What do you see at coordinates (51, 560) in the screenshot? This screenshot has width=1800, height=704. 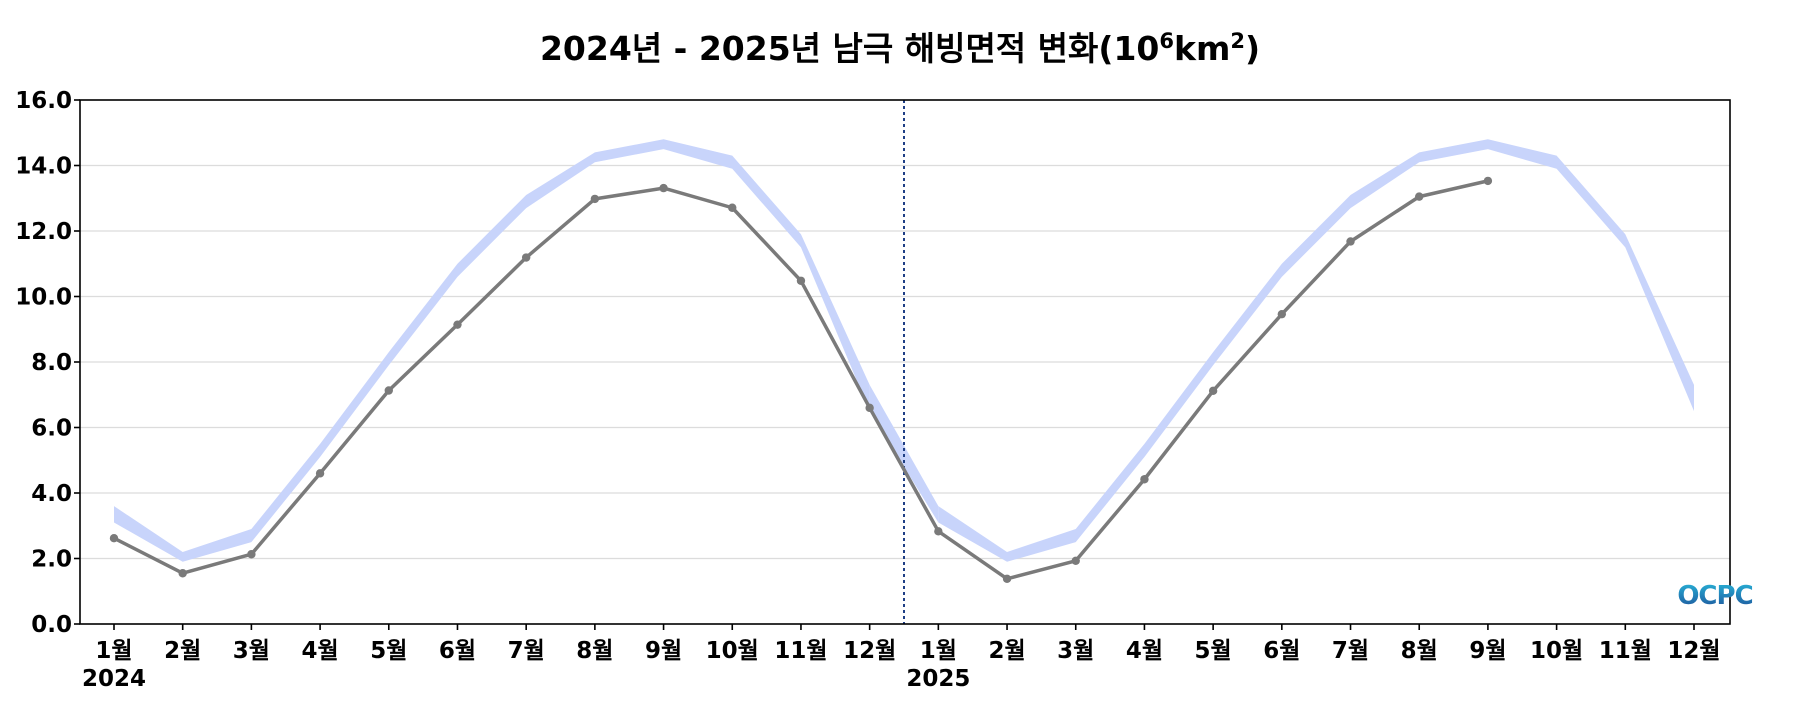 I see `y-tick-label-1: 2.0` at bounding box center [51, 560].